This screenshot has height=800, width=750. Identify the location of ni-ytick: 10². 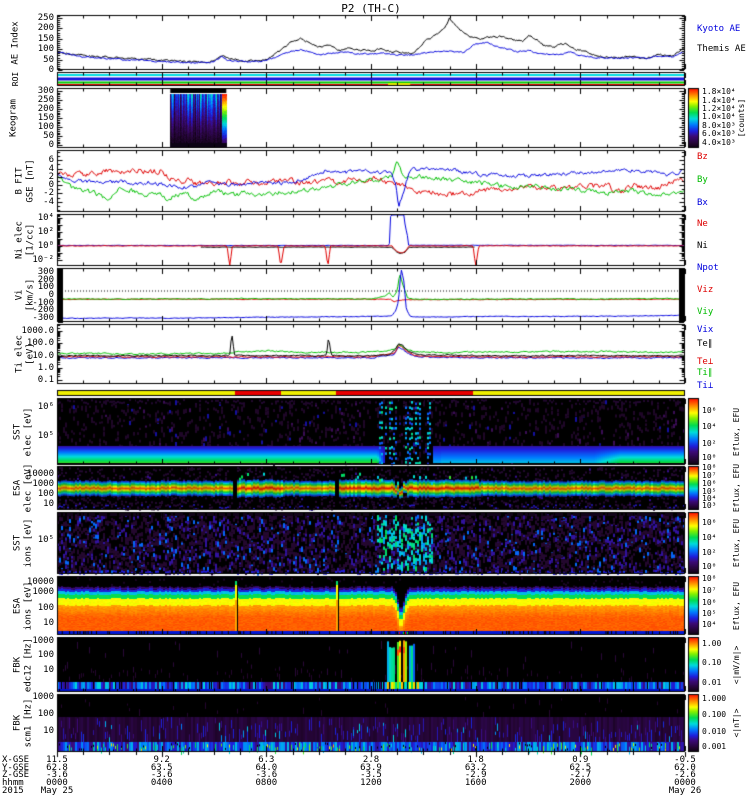
(45, 232).